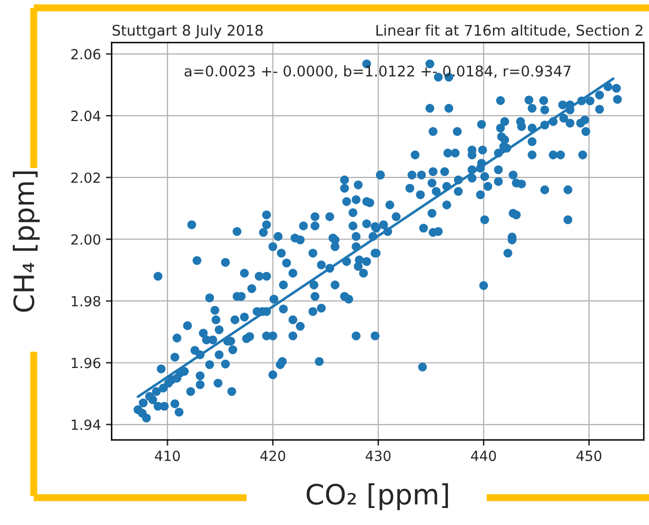  What do you see at coordinates (378, 456) in the screenshot?
I see `x-tick-label: 430` at bounding box center [378, 456].